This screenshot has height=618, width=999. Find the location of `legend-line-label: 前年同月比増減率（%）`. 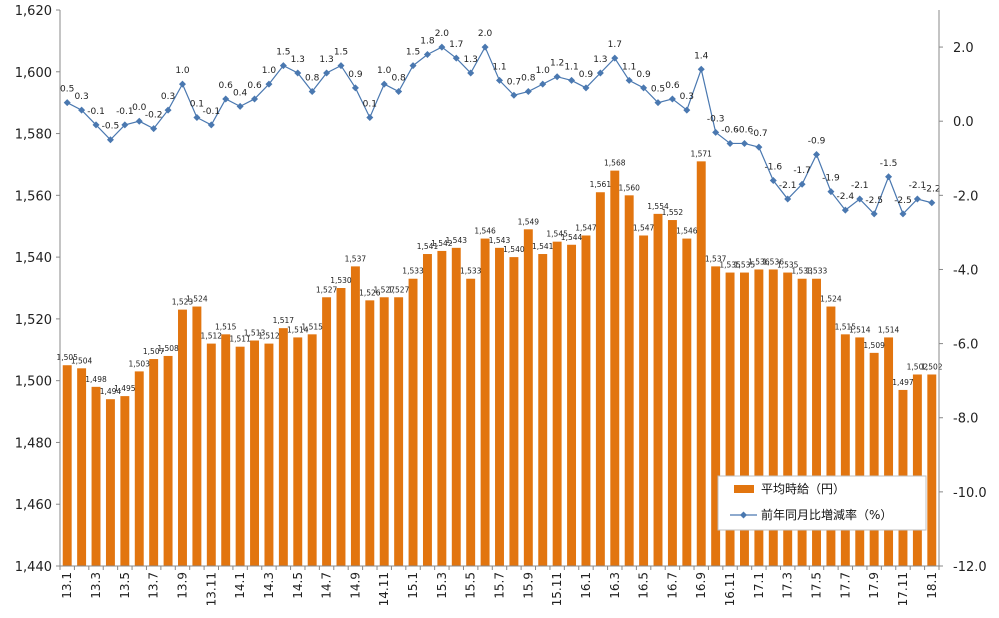

legend-line-label: 前年同月比増減率（%） is located at coordinates (826, 514).